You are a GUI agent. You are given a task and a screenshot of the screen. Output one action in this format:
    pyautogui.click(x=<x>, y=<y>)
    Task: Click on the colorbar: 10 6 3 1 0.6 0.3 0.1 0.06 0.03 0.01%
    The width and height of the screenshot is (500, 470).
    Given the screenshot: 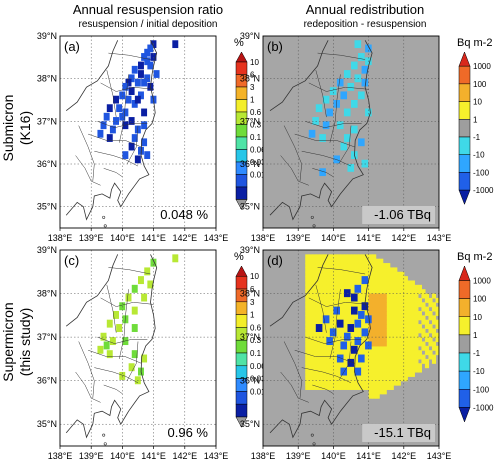 What is the action you would take?
    pyautogui.click(x=250, y=124)
    